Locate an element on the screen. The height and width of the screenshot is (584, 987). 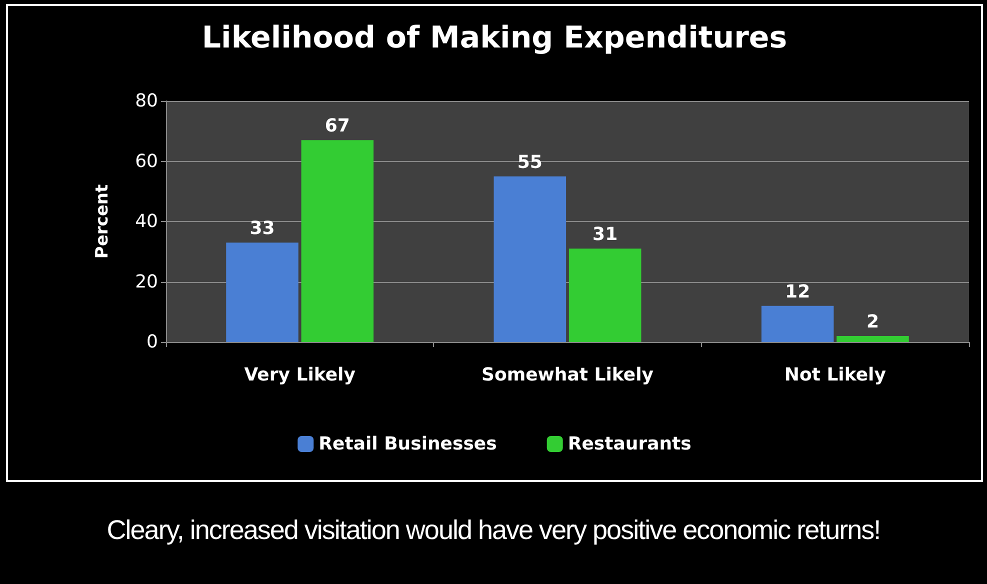
data-label: 55 is located at coordinates (529, 162).